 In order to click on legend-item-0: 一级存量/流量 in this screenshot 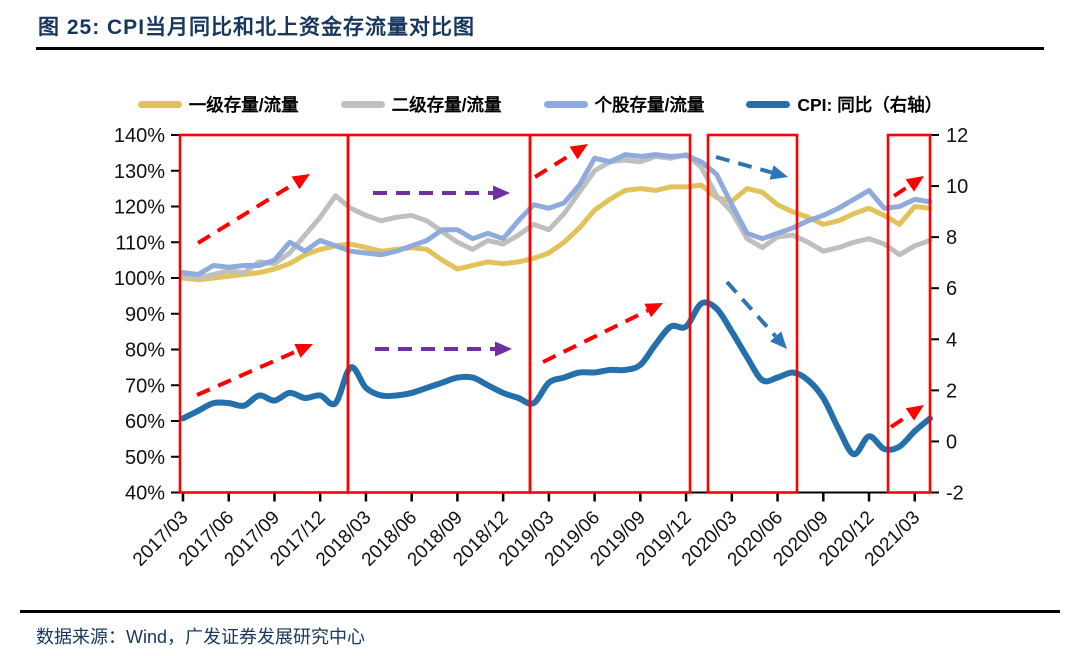, I will do `click(218, 104)`.